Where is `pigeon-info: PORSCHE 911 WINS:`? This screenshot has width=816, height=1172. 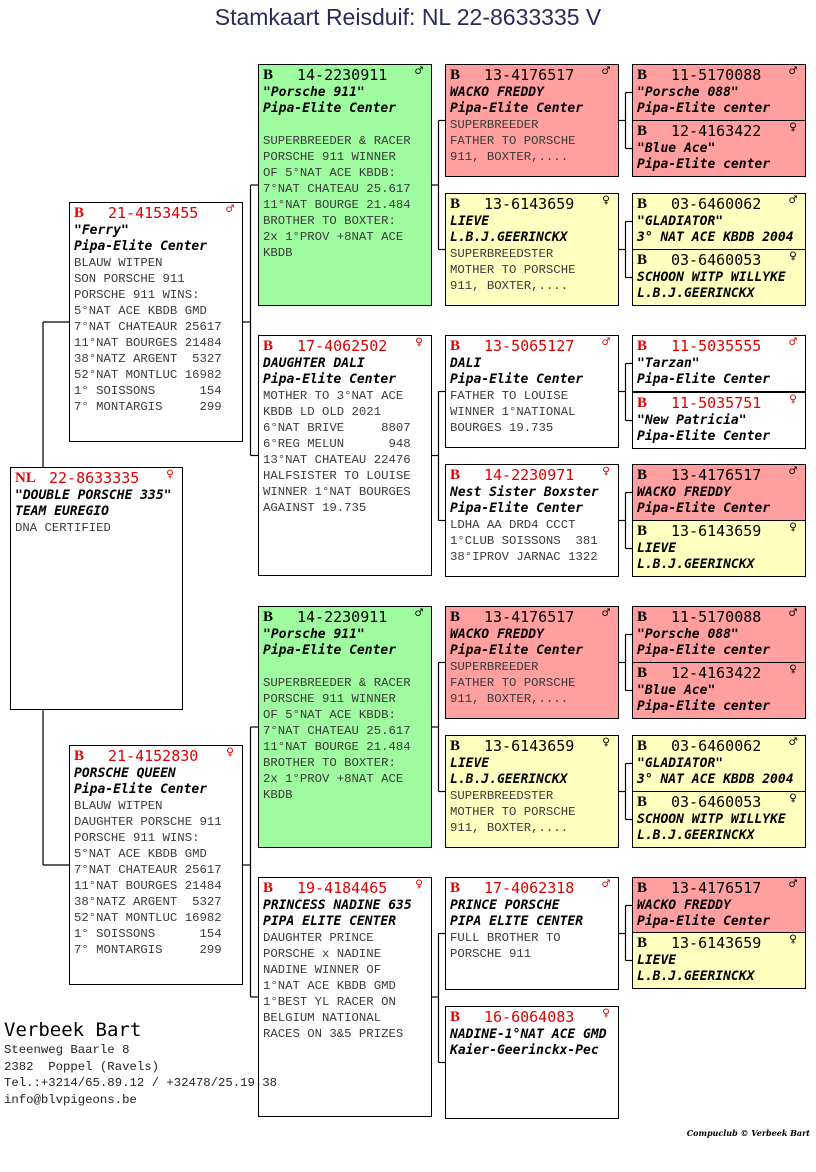
pigeon-info: PORSCHE 911 WINS: is located at coordinates (137, 838).